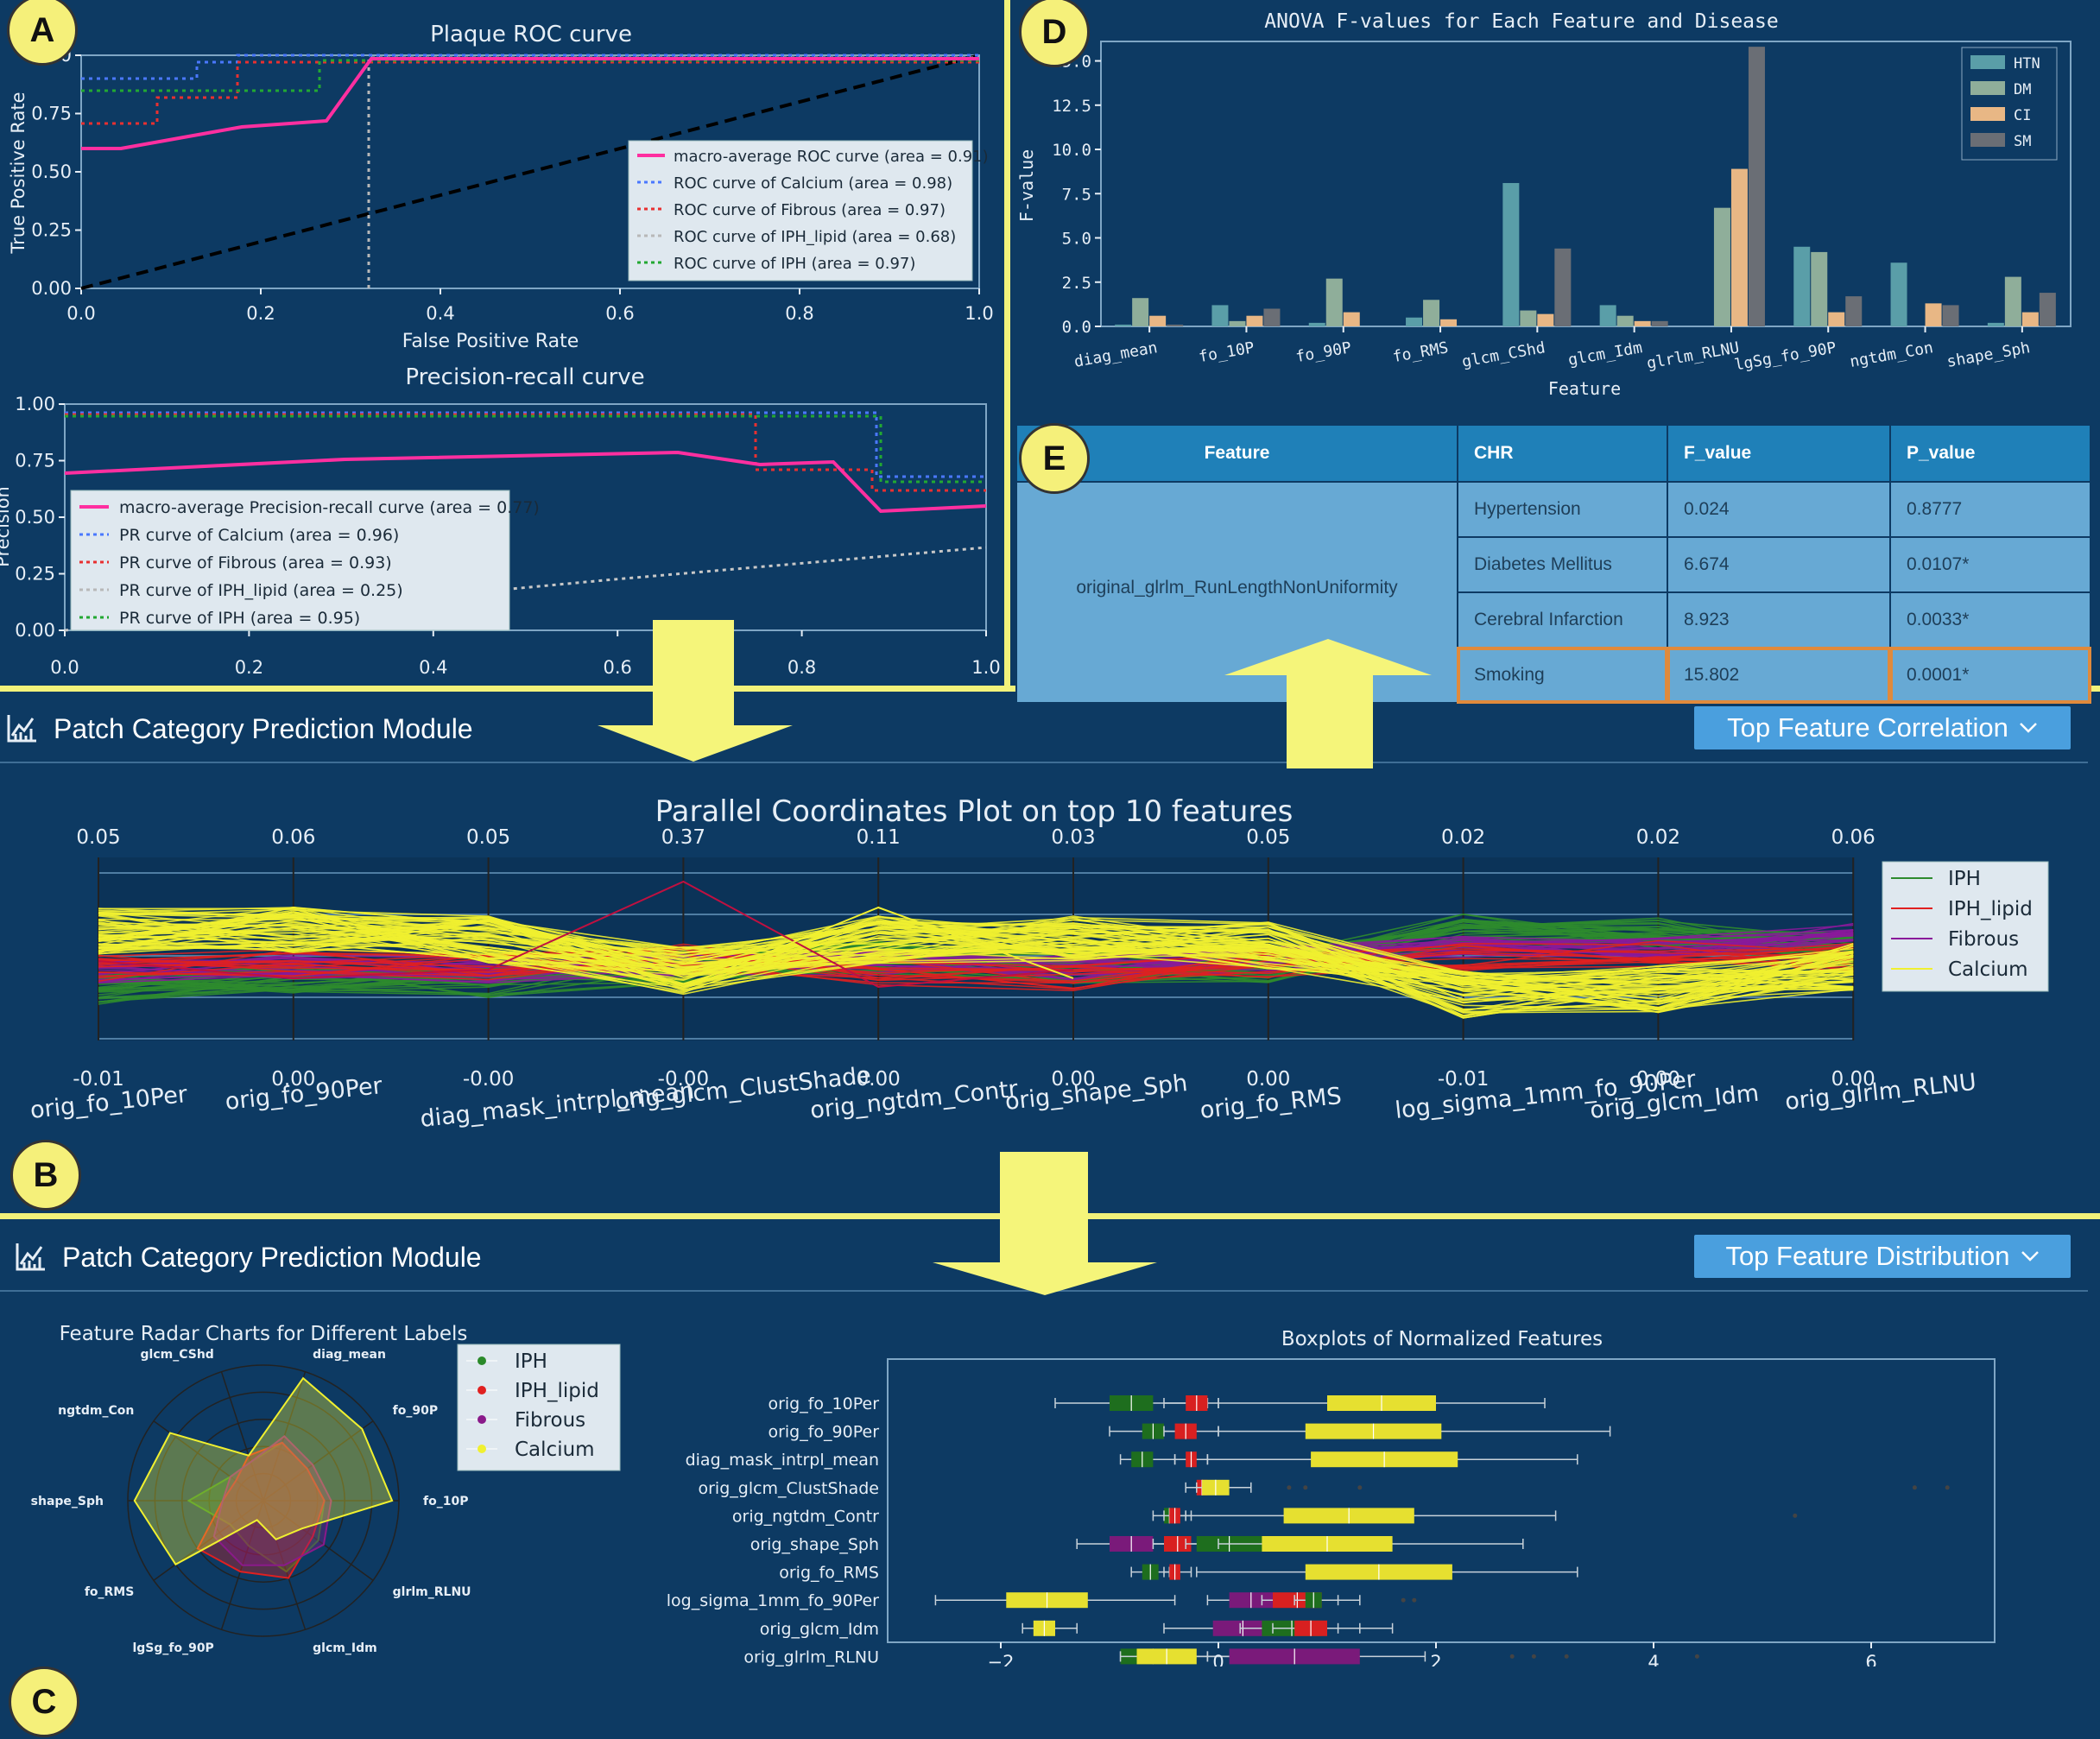 This screenshot has width=2100, height=1739. I want to click on chr-cell: Cerebral Infarction, so click(1562, 619).